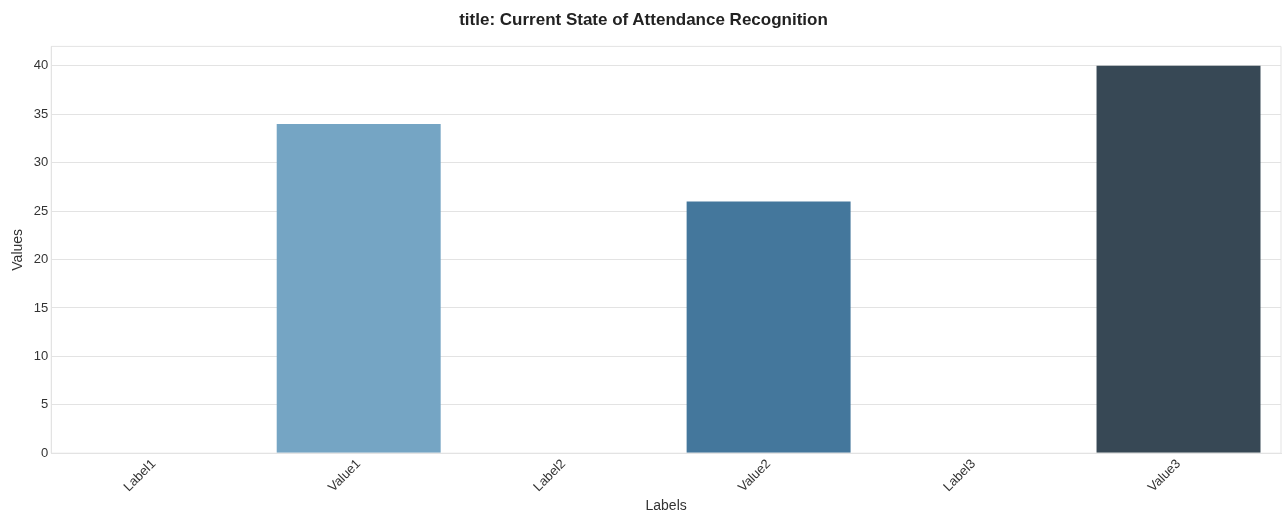 The width and height of the screenshot is (1285, 519). I want to click on y-axis-title: Values, so click(17, 249).